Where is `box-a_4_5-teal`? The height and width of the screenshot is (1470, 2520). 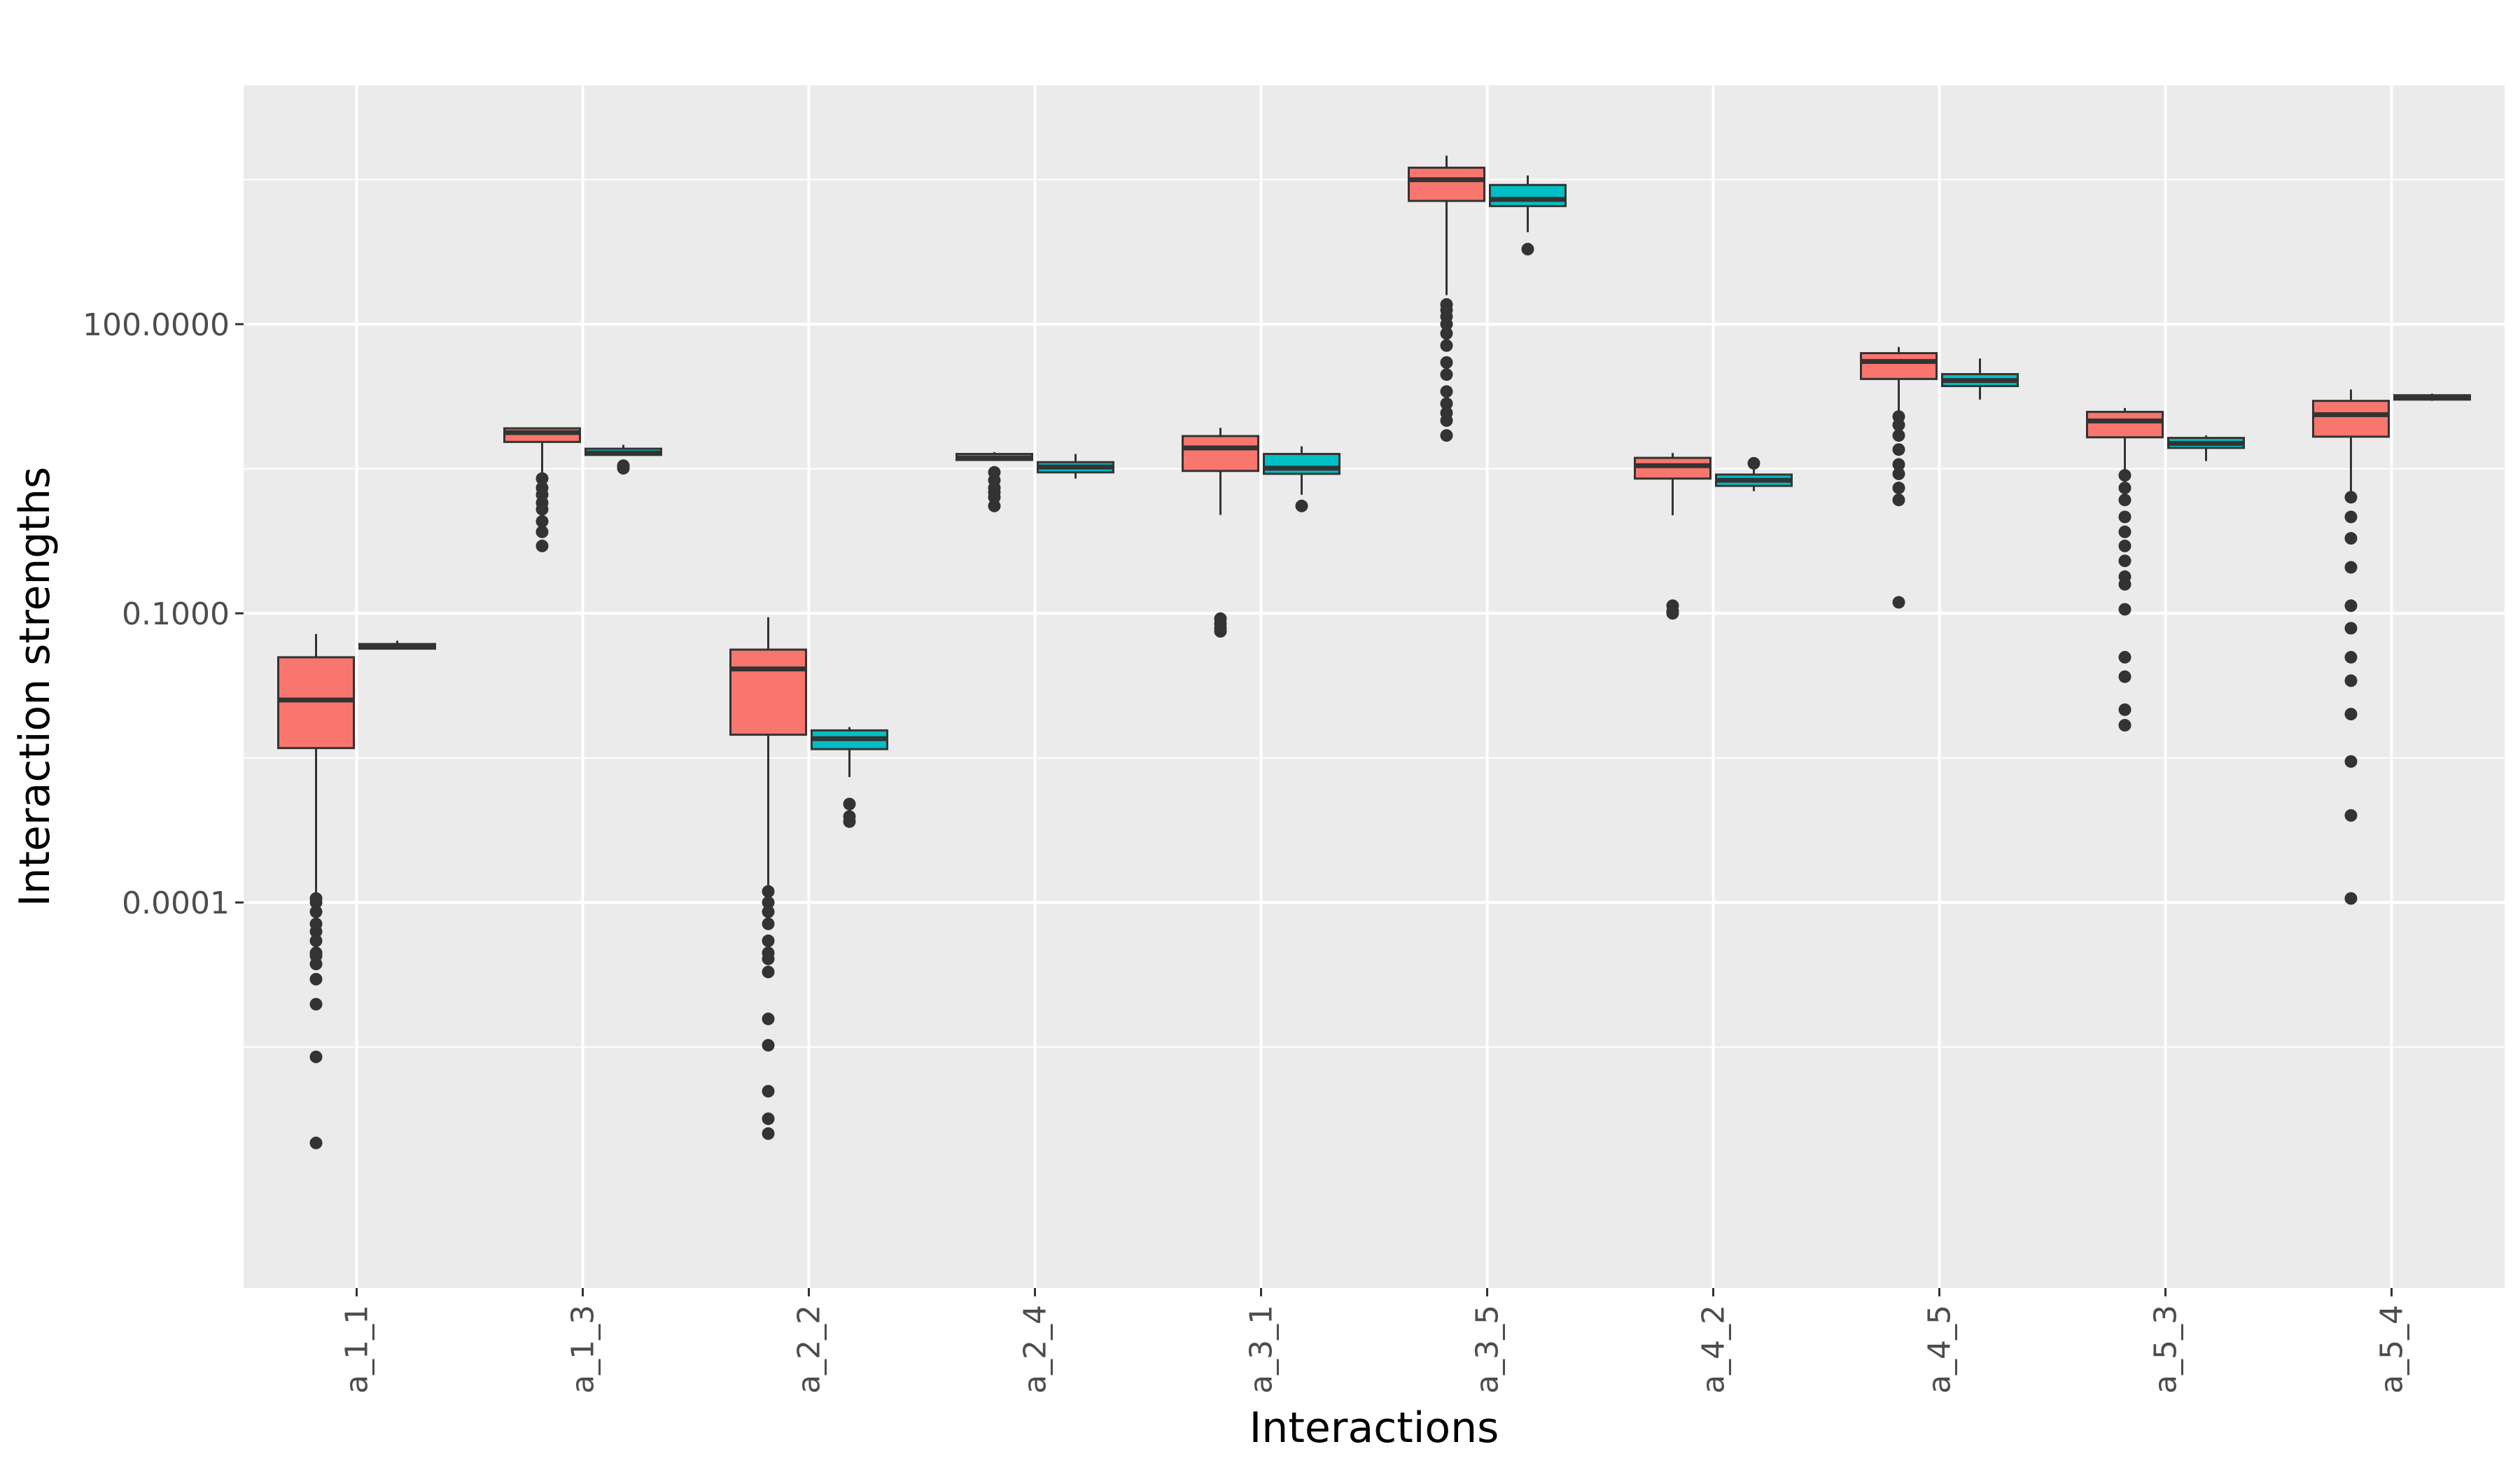 box-a_4_5-teal is located at coordinates (1980, 379).